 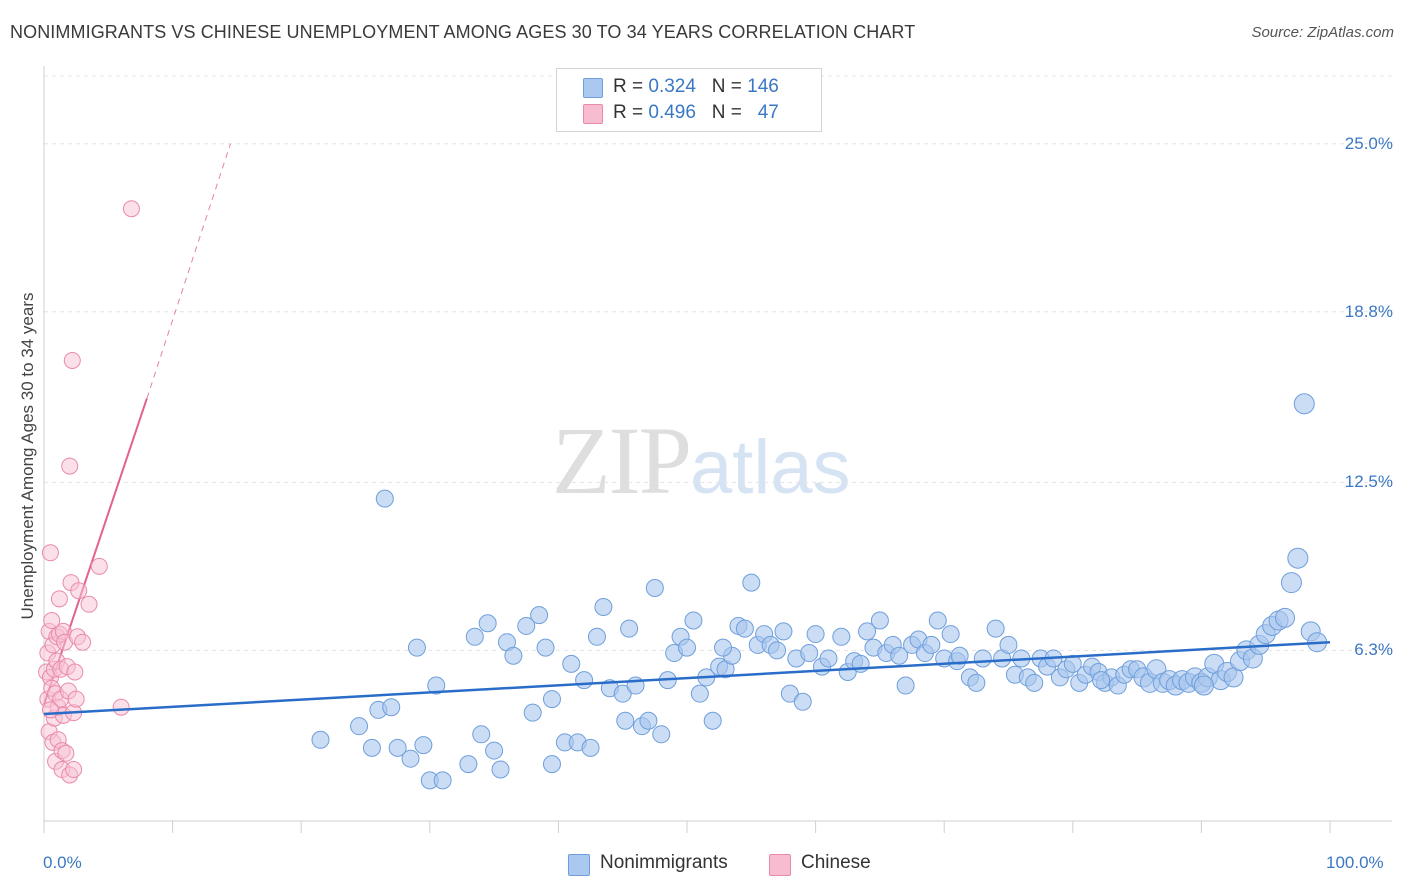 I want to click on y-tick-label: 12.5%, so click(x=1368, y=482).